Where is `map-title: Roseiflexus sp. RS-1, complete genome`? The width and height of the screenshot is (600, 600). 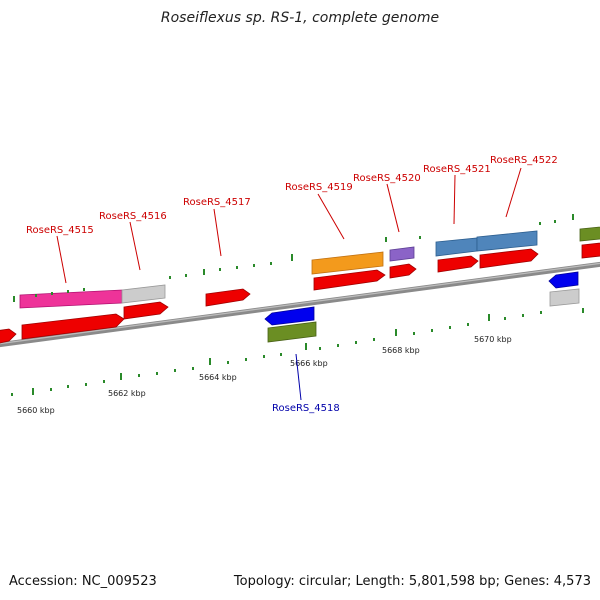 map-title: Roseiflexus sp. RS-1, complete genome is located at coordinates (300, 18).